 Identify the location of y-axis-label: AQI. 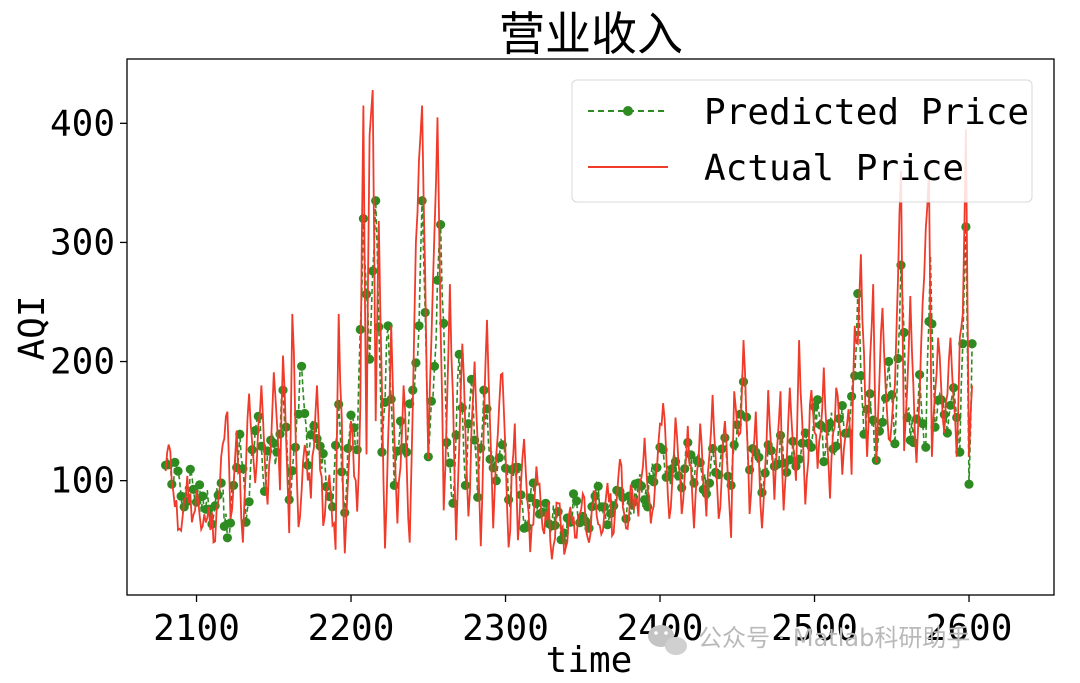
(32, 327).